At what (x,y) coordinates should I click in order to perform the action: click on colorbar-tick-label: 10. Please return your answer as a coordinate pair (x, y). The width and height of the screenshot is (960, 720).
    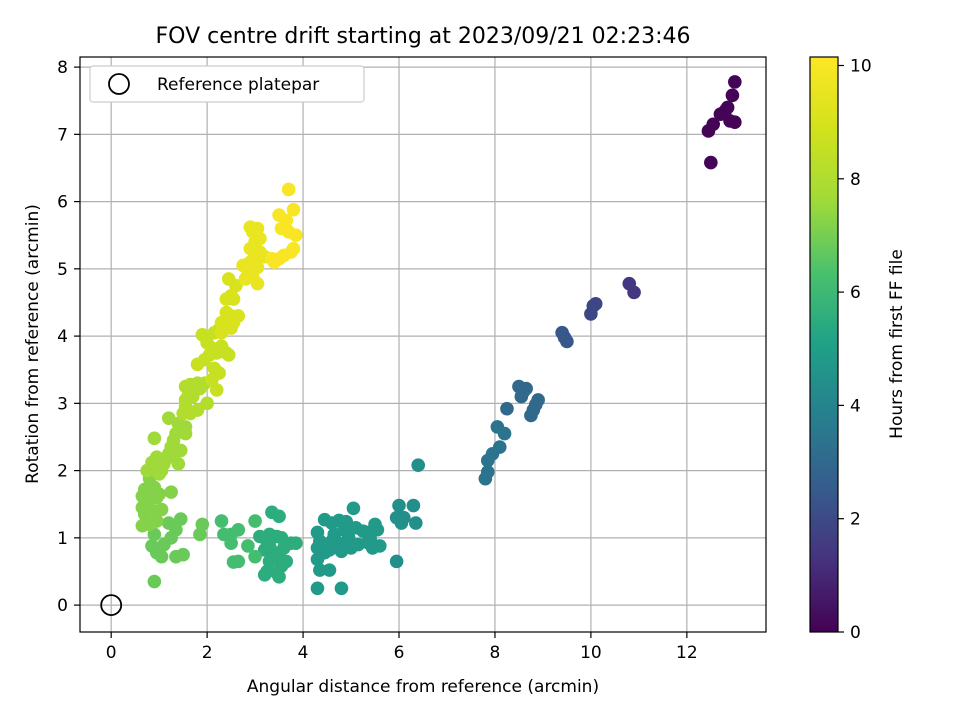
    Looking at the image, I should click on (861, 66).